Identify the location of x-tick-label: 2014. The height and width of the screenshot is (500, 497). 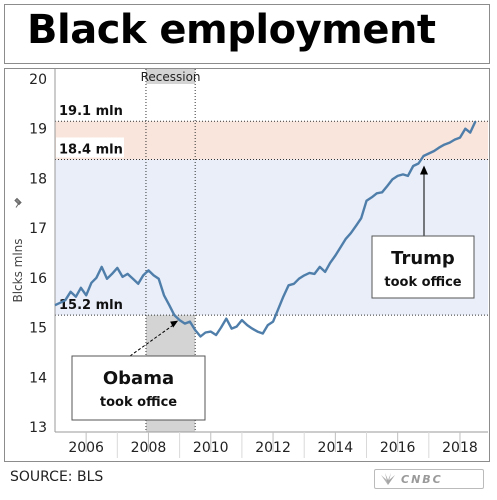
(336, 448).